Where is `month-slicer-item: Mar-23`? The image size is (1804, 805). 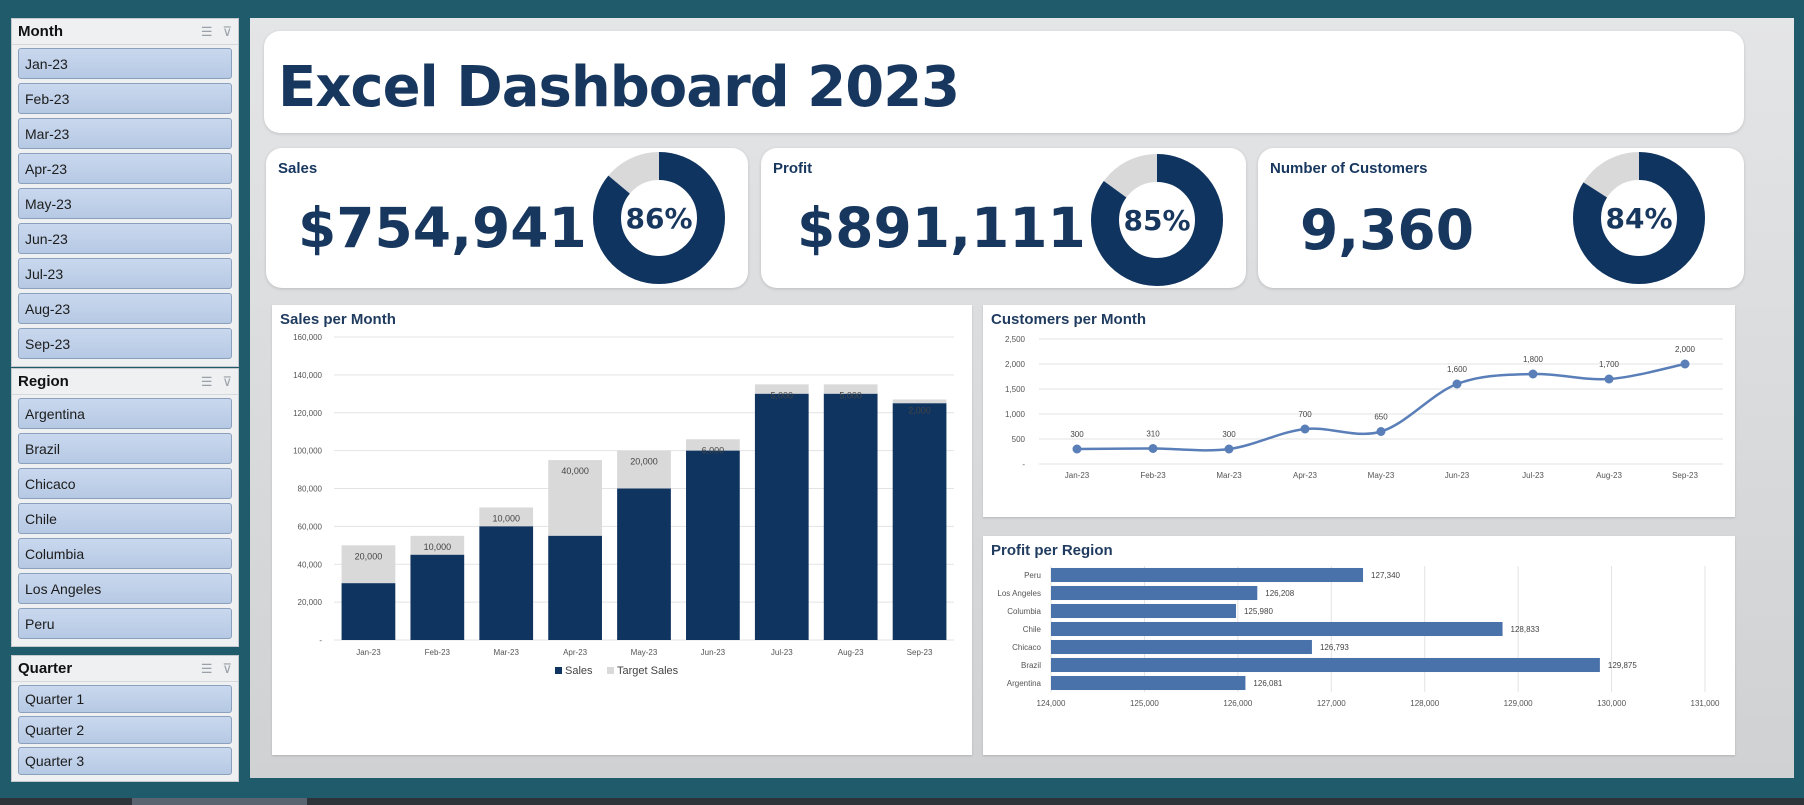
month-slicer-item: Mar-23 is located at coordinates (125, 133).